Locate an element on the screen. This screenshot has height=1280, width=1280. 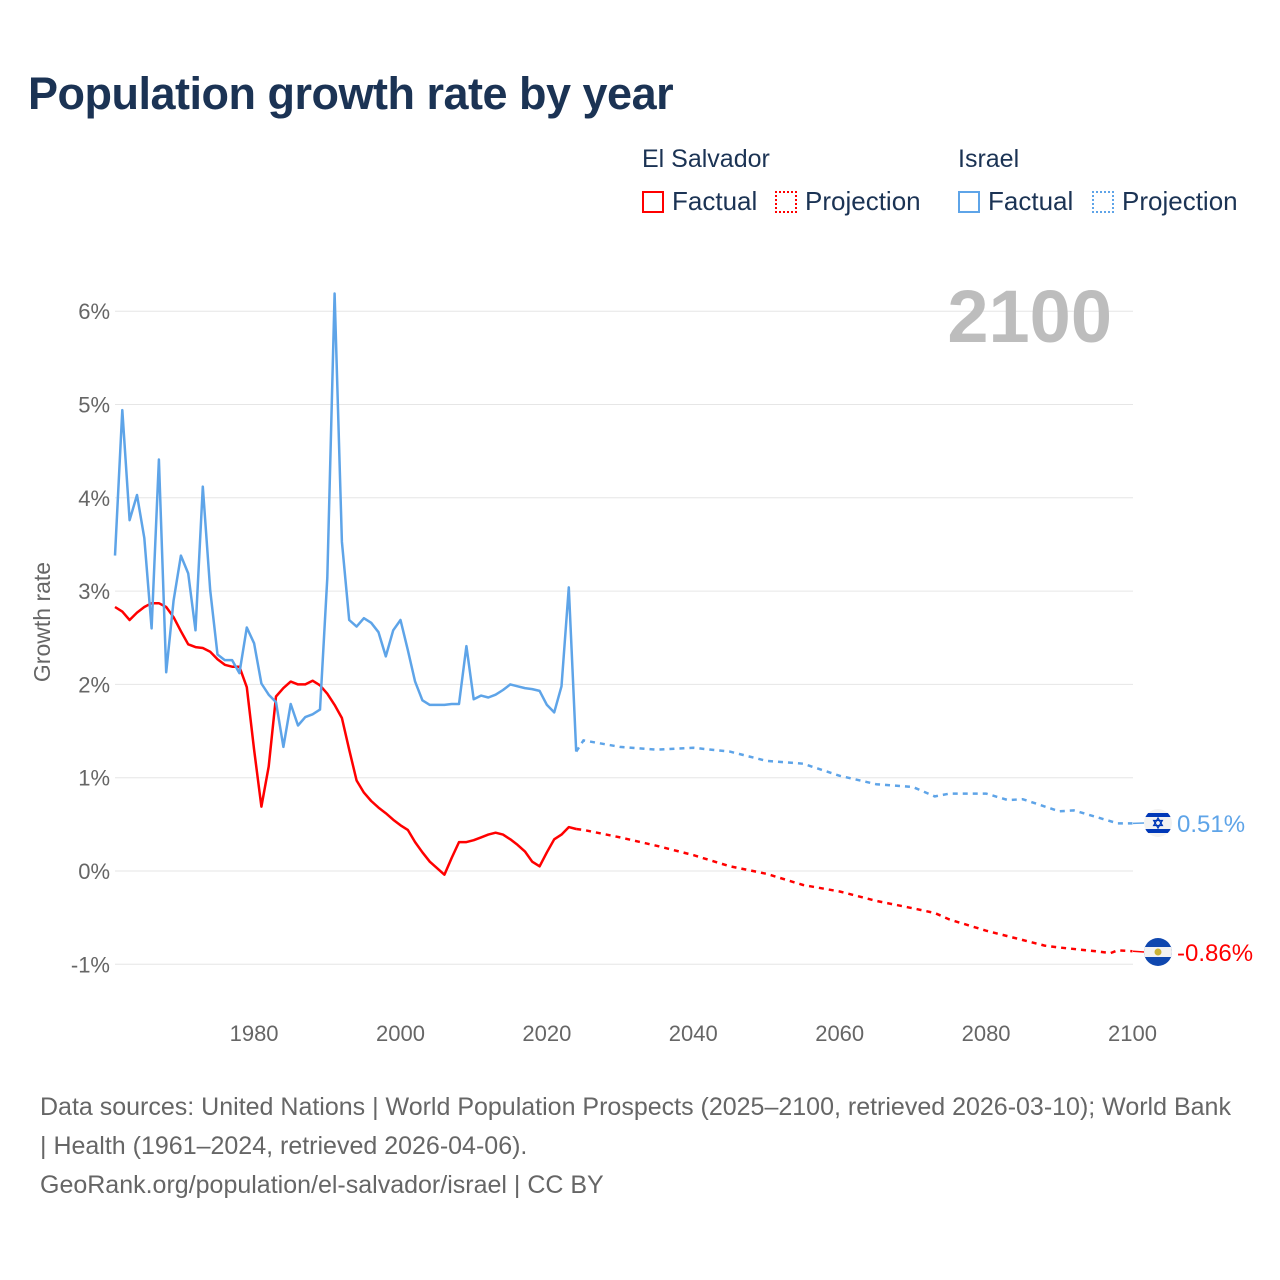
israel-end-value-label: 0.51% is located at coordinates (1211, 824).